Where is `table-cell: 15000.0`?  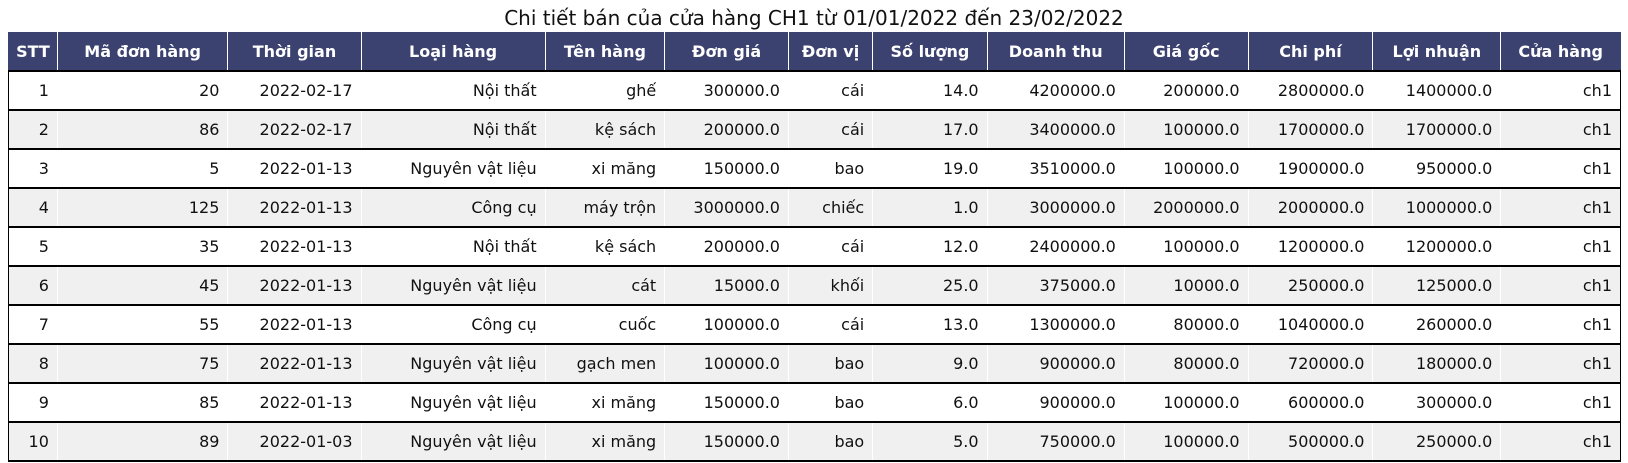
table-cell: 15000.0 is located at coordinates (726, 286).